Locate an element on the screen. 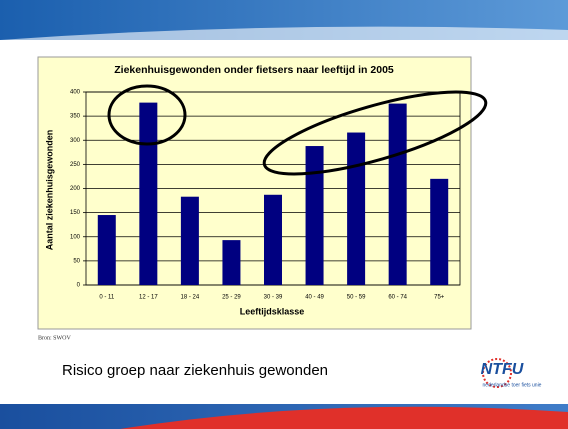 The height and width of the screenshot is (429, 568). y-tick-label: 350 is located at coordinates (75, 117).